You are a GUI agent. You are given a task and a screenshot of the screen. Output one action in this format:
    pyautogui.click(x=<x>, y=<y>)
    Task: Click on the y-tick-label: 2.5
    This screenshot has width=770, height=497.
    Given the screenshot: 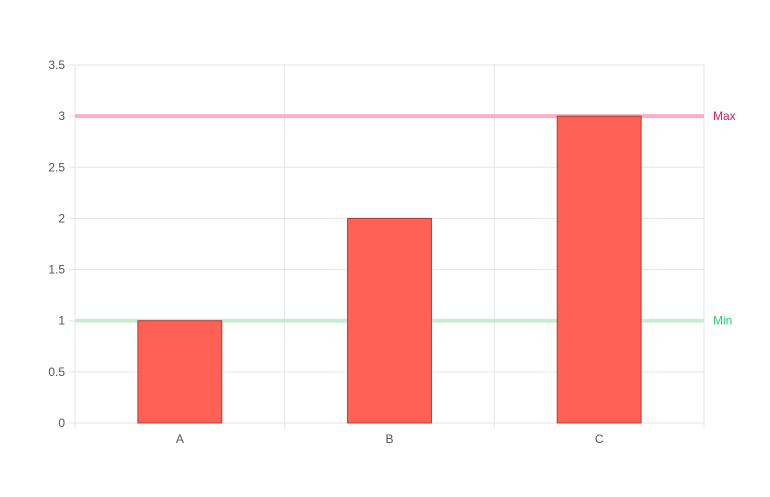 What is the action you would take?
    pyautogui.click(x=56, y=167)
    